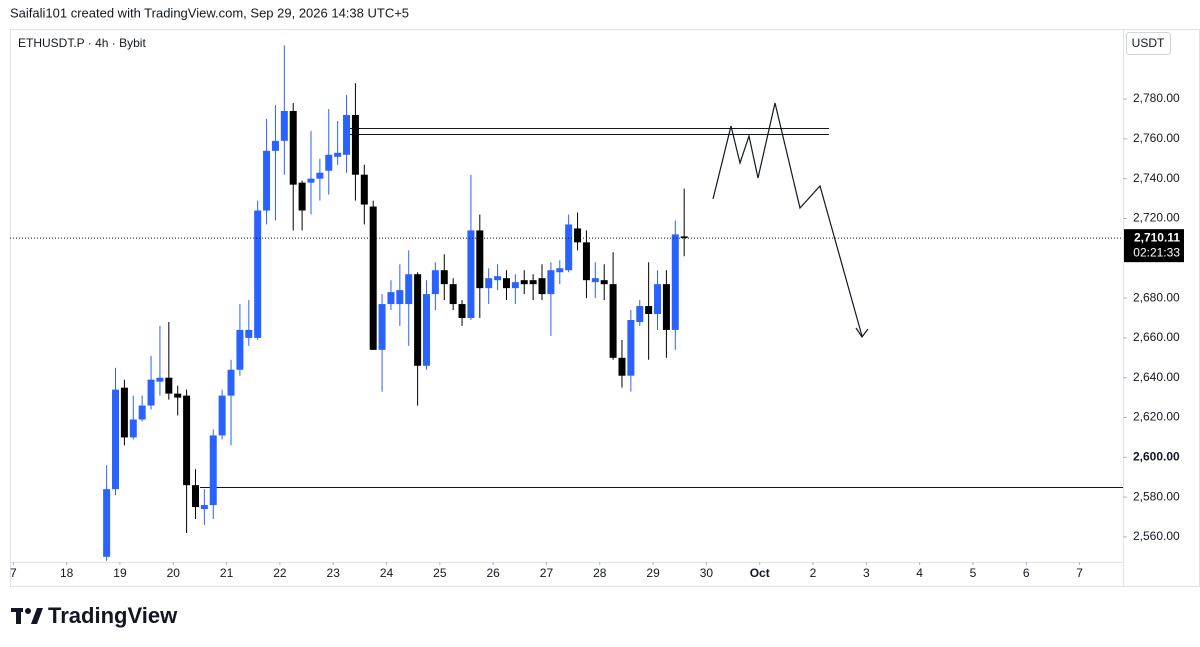  I want to click on x-tick-label: 4, so click(919, 573).